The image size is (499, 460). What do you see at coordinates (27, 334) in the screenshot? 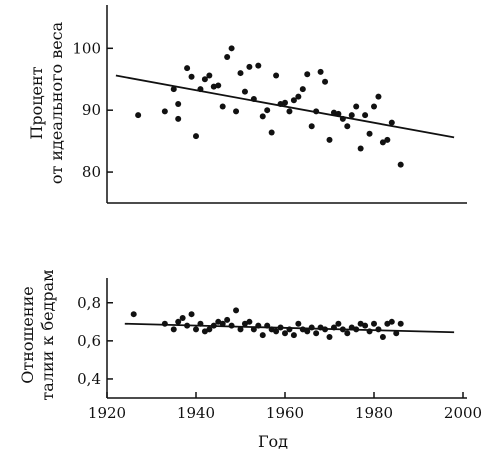
I see `whr-y-title-line1: Отношение` at bounding box center [27, 334].